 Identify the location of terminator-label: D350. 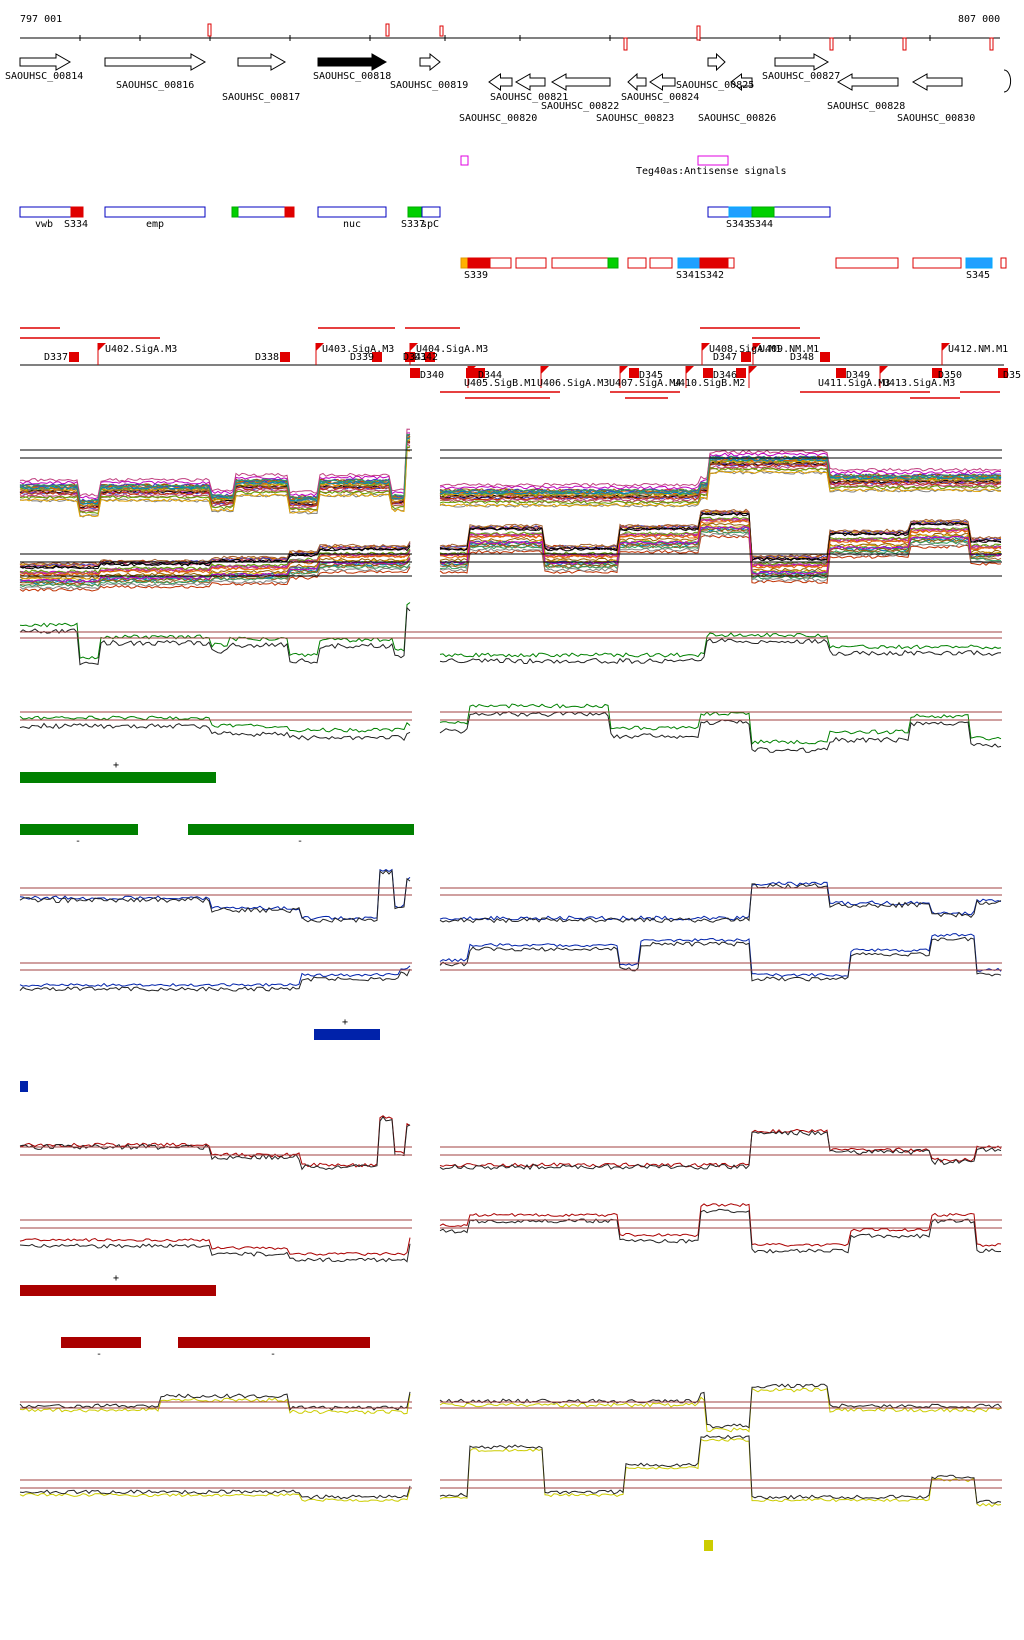
(950, 375).